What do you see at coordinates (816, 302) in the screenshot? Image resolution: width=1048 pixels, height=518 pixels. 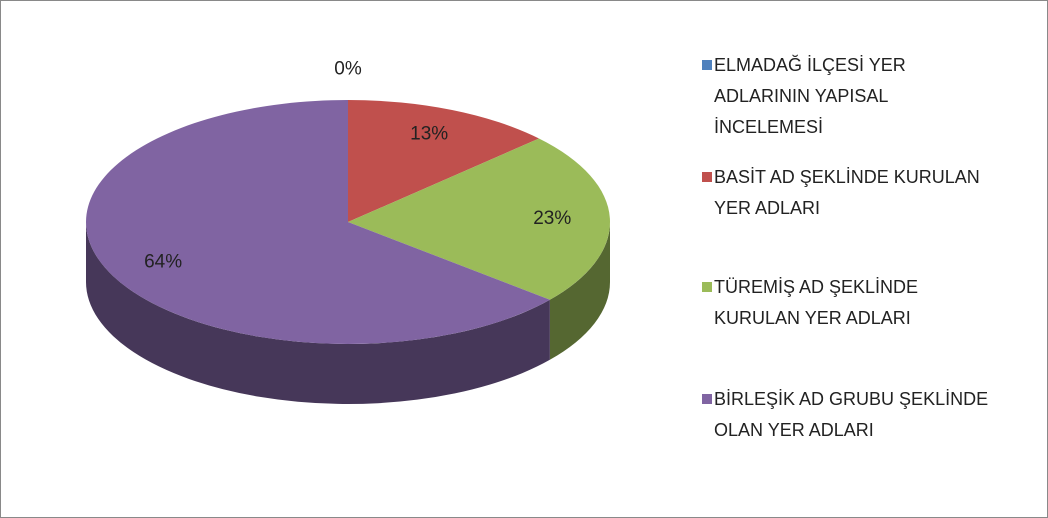 I see `legend-label: TÜREMİŞ AD ŞEKLİNDE KURULAN YER ADLARI` at bounding box center [816, 302].